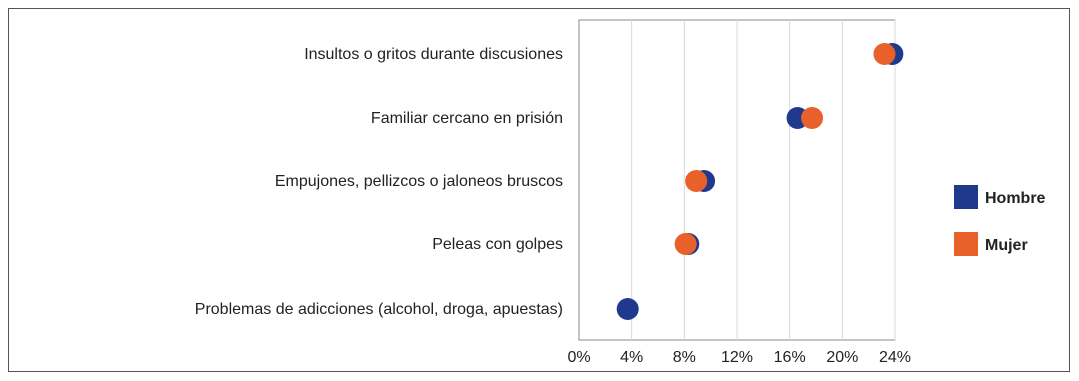  I want to click on x-tick-label: 0%, so click(578, 357).